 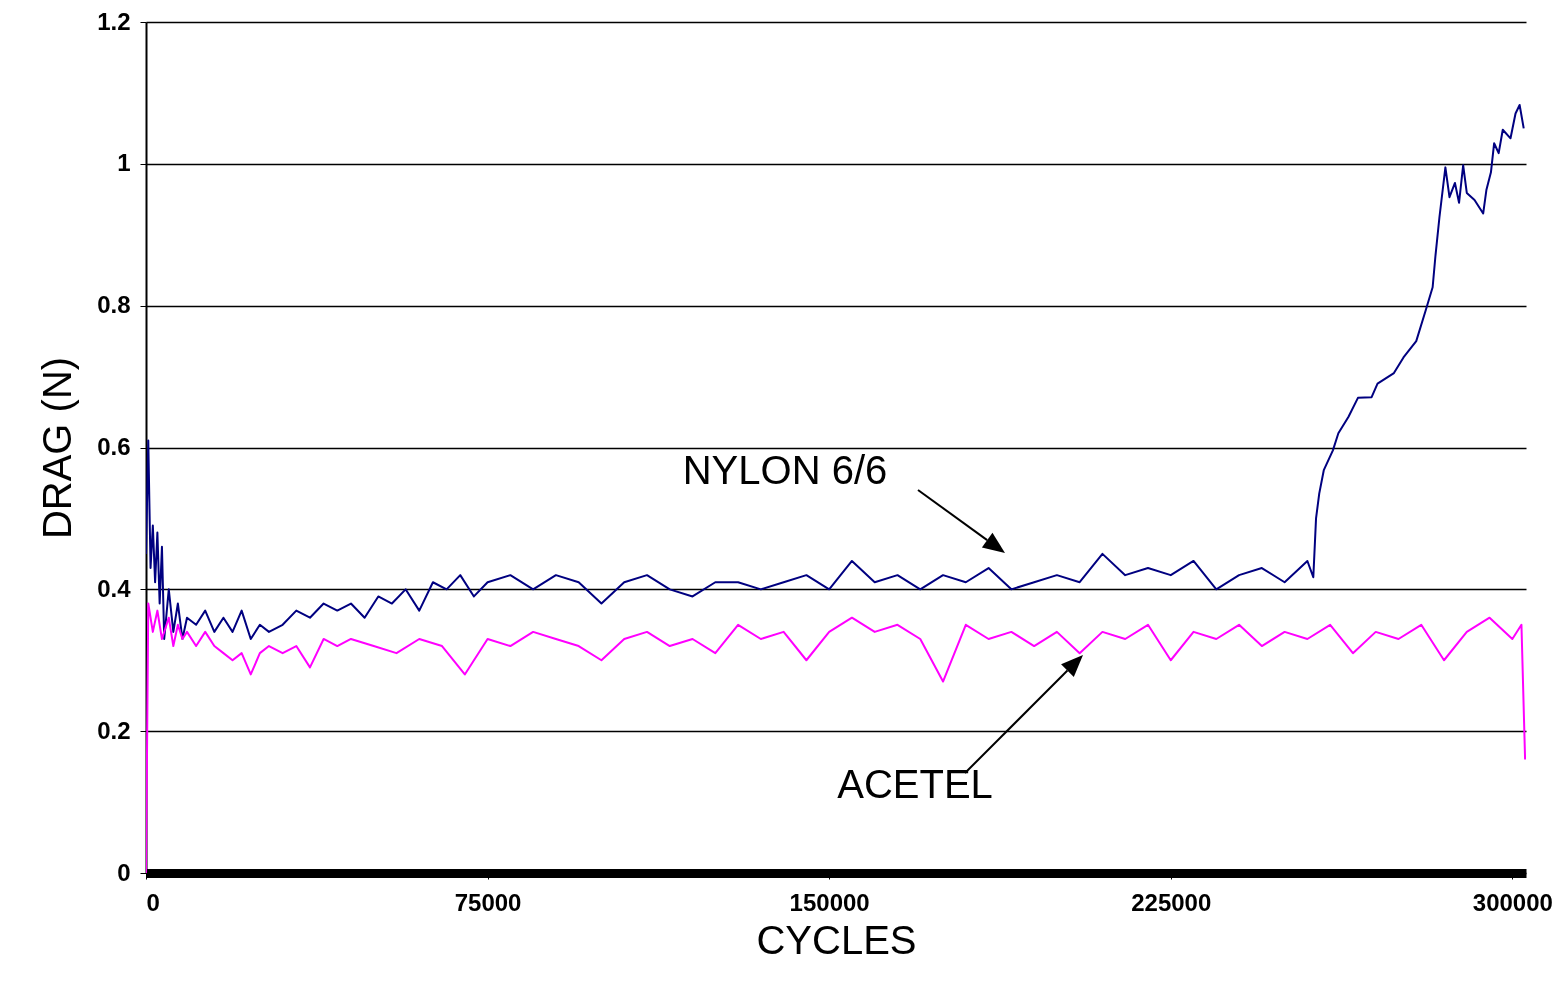 What do you see at coordinates (829, 902) in the screenshot?
I see `x-tick-label: 150000` at bounding box center [829, 902].